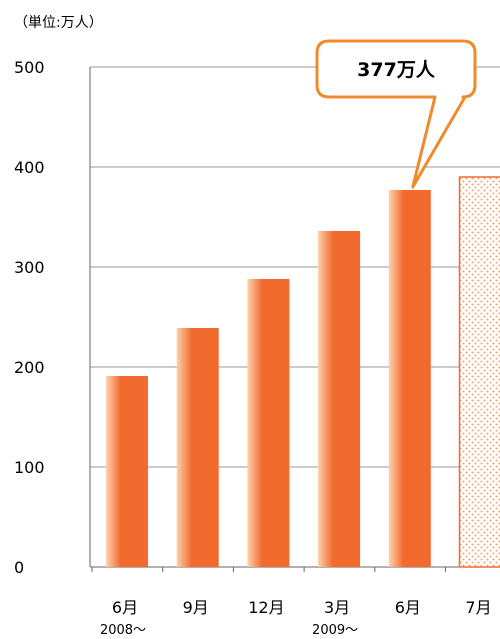 This screenshot has height=639, width=500. Describe the element at coordinates (29, 67) in the screenshot. I see `y-tick-label: 500` at that location.